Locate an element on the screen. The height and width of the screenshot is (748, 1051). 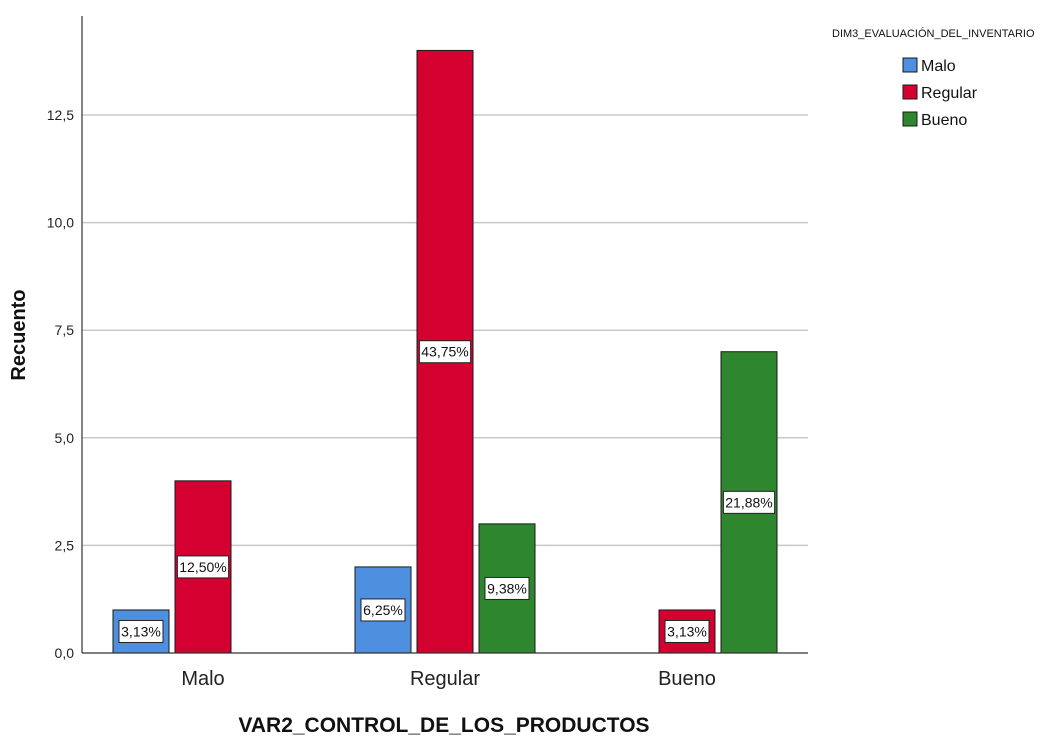
data-label: 9,38% is located at coordinates (507, 588).